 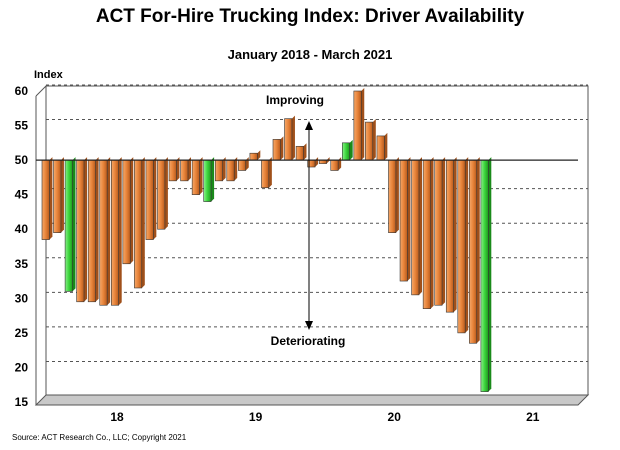 What do you see at coordinates (395, 417) in the screenshot?
I see `x-tick-label: 20` at bounding box center [395, 417].